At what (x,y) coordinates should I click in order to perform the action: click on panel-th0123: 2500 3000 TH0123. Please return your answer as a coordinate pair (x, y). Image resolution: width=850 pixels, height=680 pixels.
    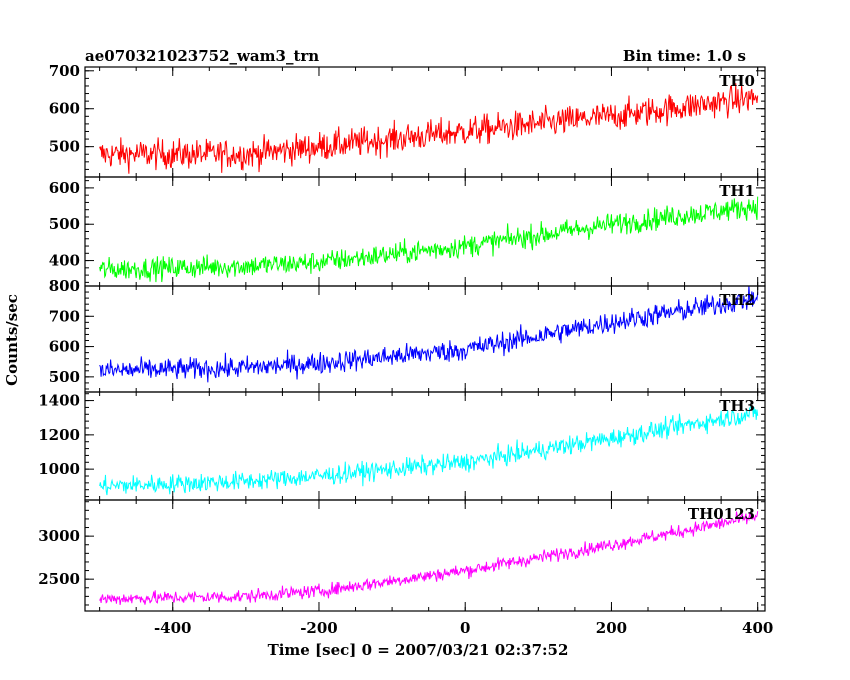
    Looking at the image, I should click on (402, 555).